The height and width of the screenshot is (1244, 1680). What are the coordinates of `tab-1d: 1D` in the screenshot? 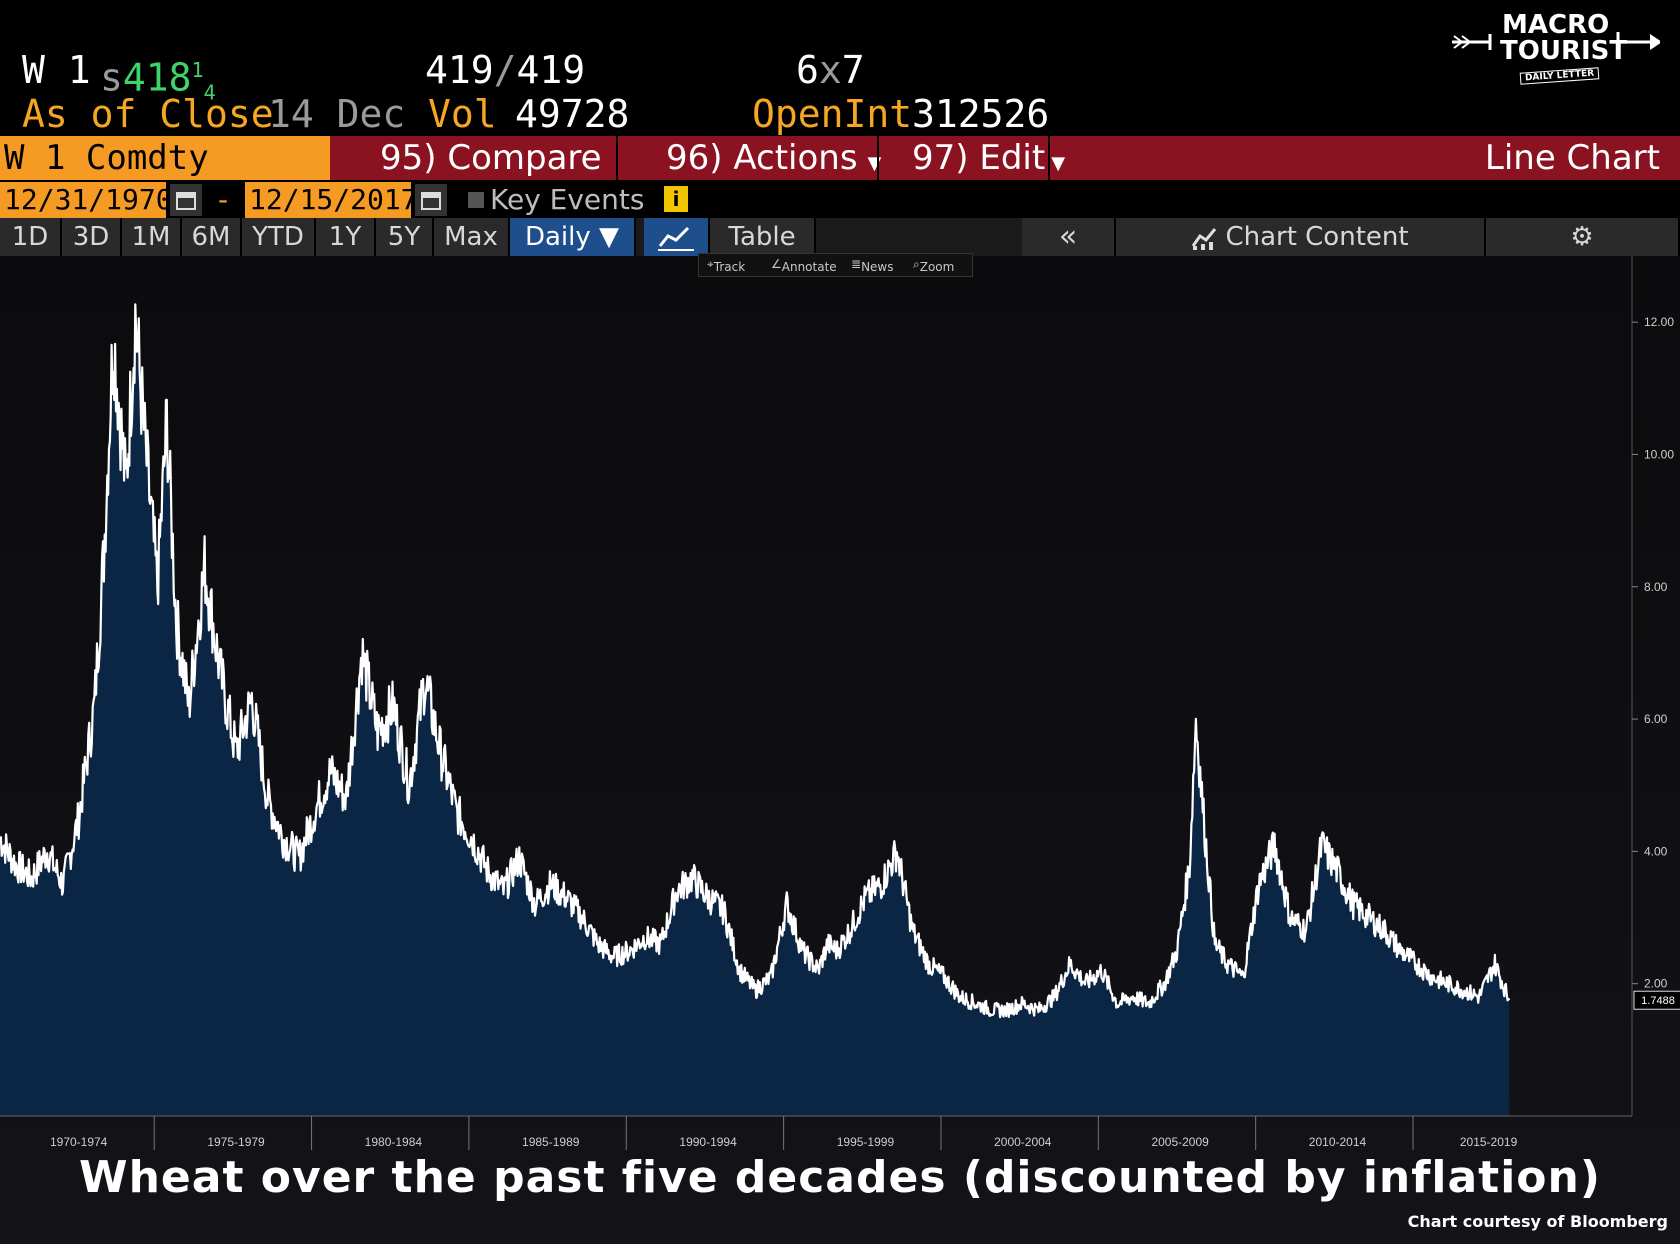 It's located at (31, 237).